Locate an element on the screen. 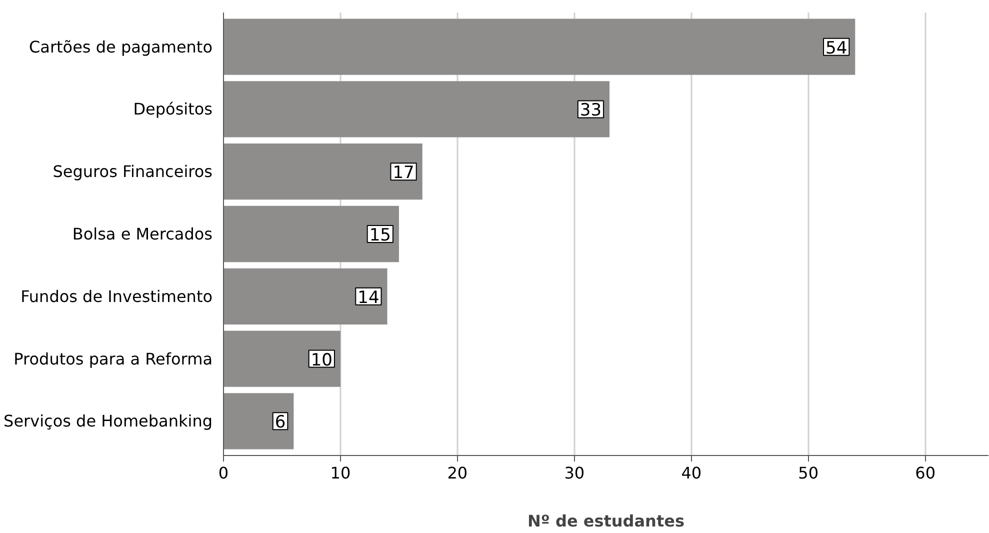 This screenshot has width=989, height=533. y-tick-label: Depósitos is located at coordinates (173, 109).